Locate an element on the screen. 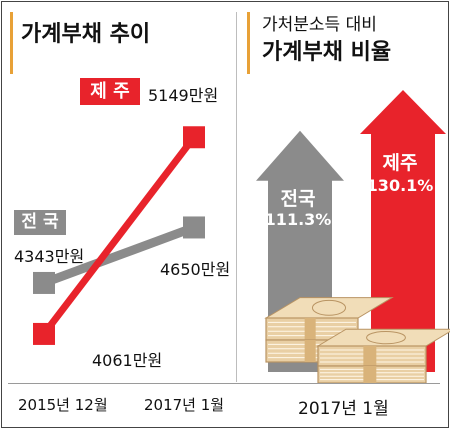 This screenshot has width=450, height=429. bar-category-jeju: 제주 is located at coordinates (400, 163).